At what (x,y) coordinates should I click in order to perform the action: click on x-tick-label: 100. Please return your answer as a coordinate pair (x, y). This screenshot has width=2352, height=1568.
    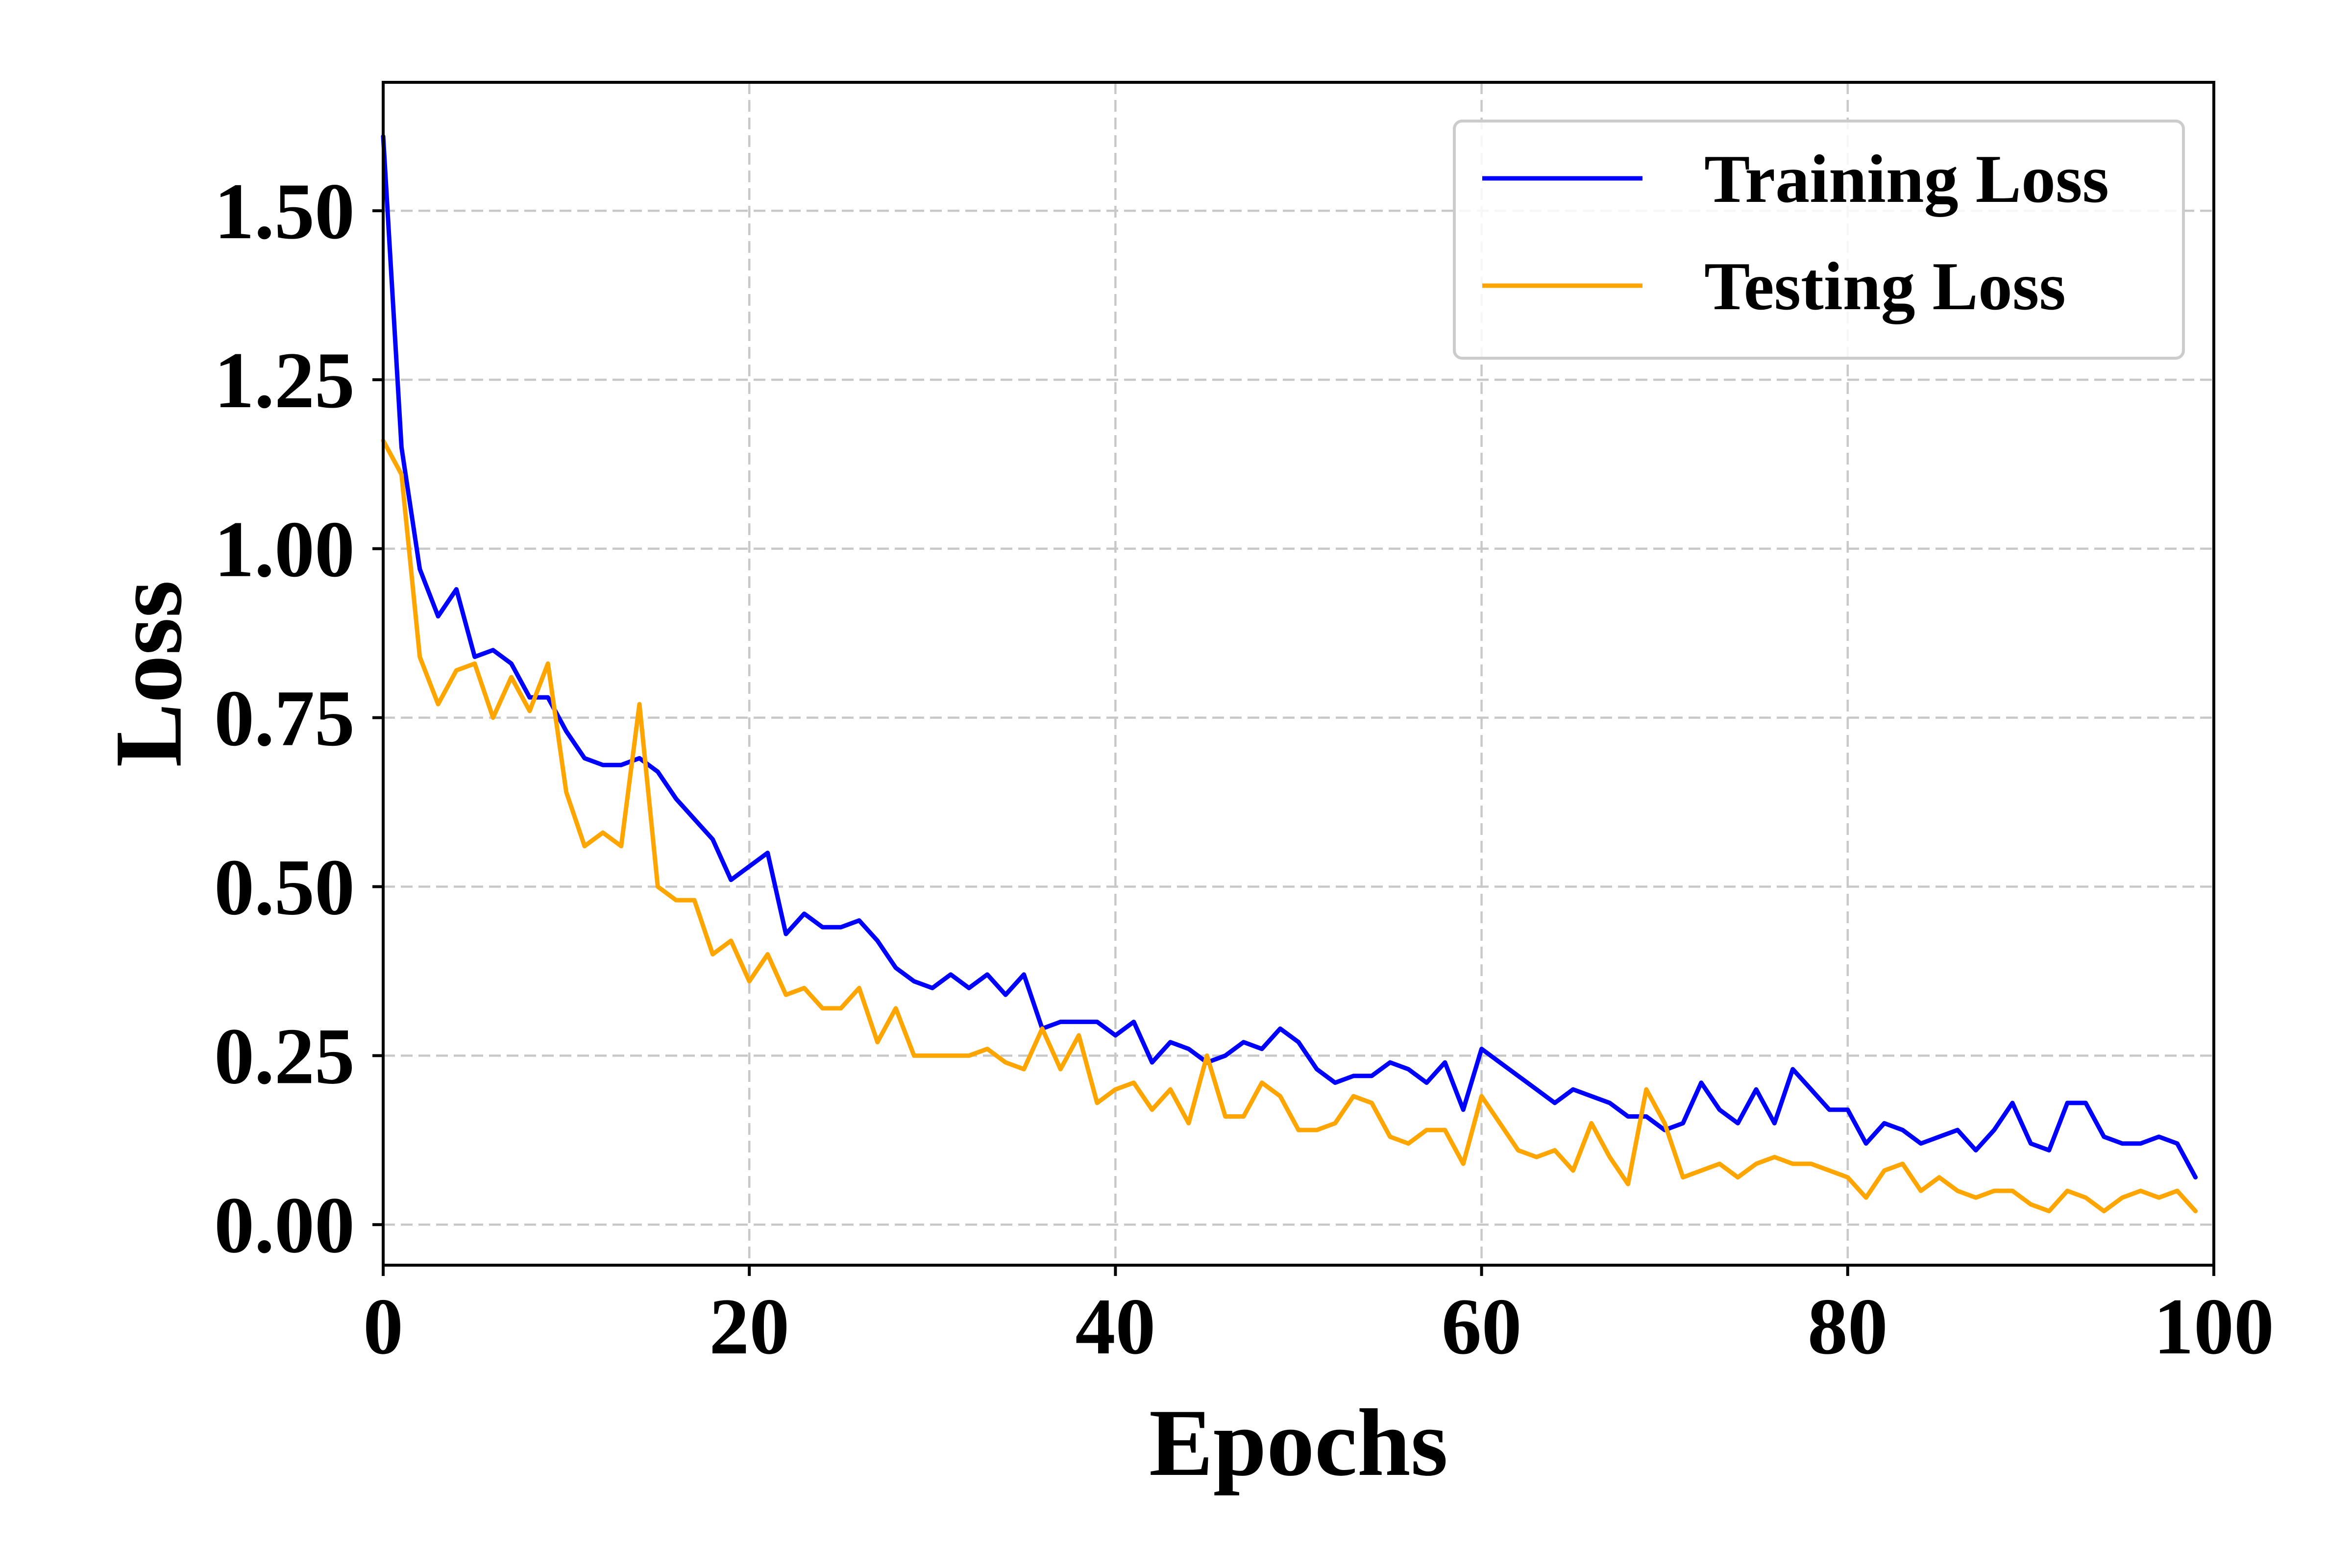
    Looking at the image, I should click on (2214, 1326).